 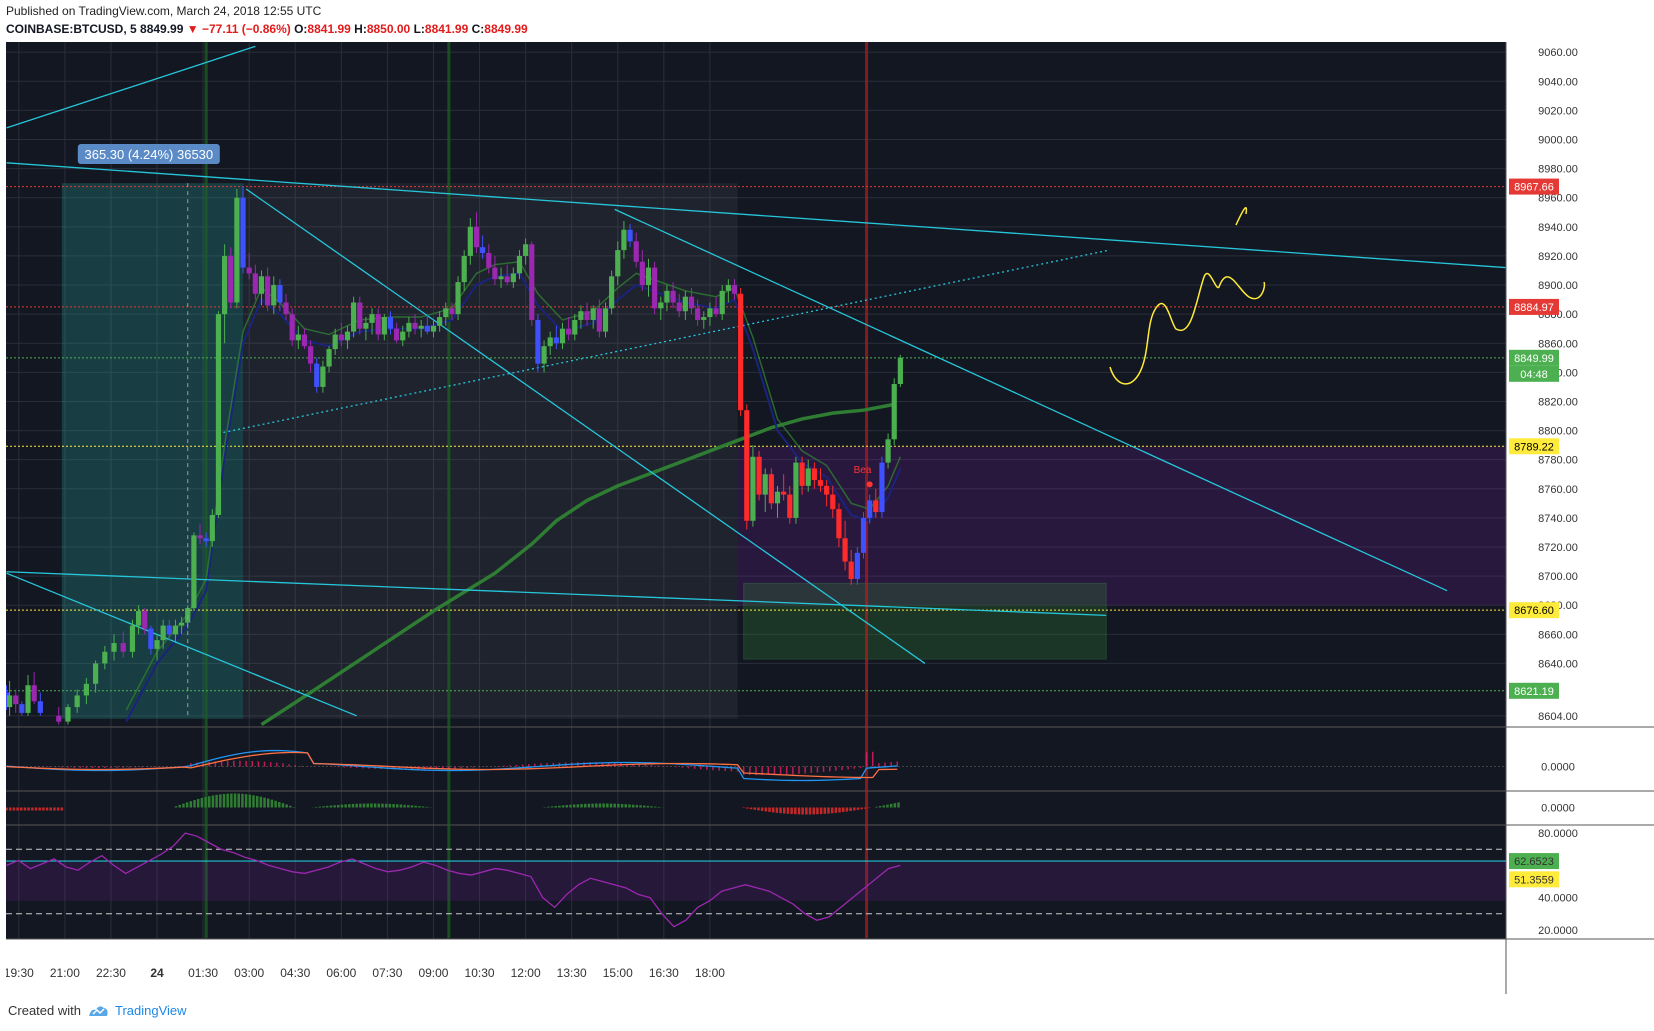 I want to click on time-axis-label: 13:30, so click(x=572, y=973).